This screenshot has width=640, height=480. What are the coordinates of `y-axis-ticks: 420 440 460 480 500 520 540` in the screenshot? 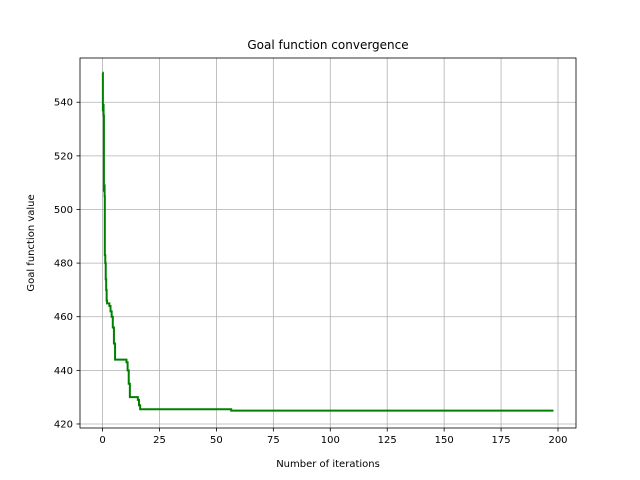 It's located at (67, 264).